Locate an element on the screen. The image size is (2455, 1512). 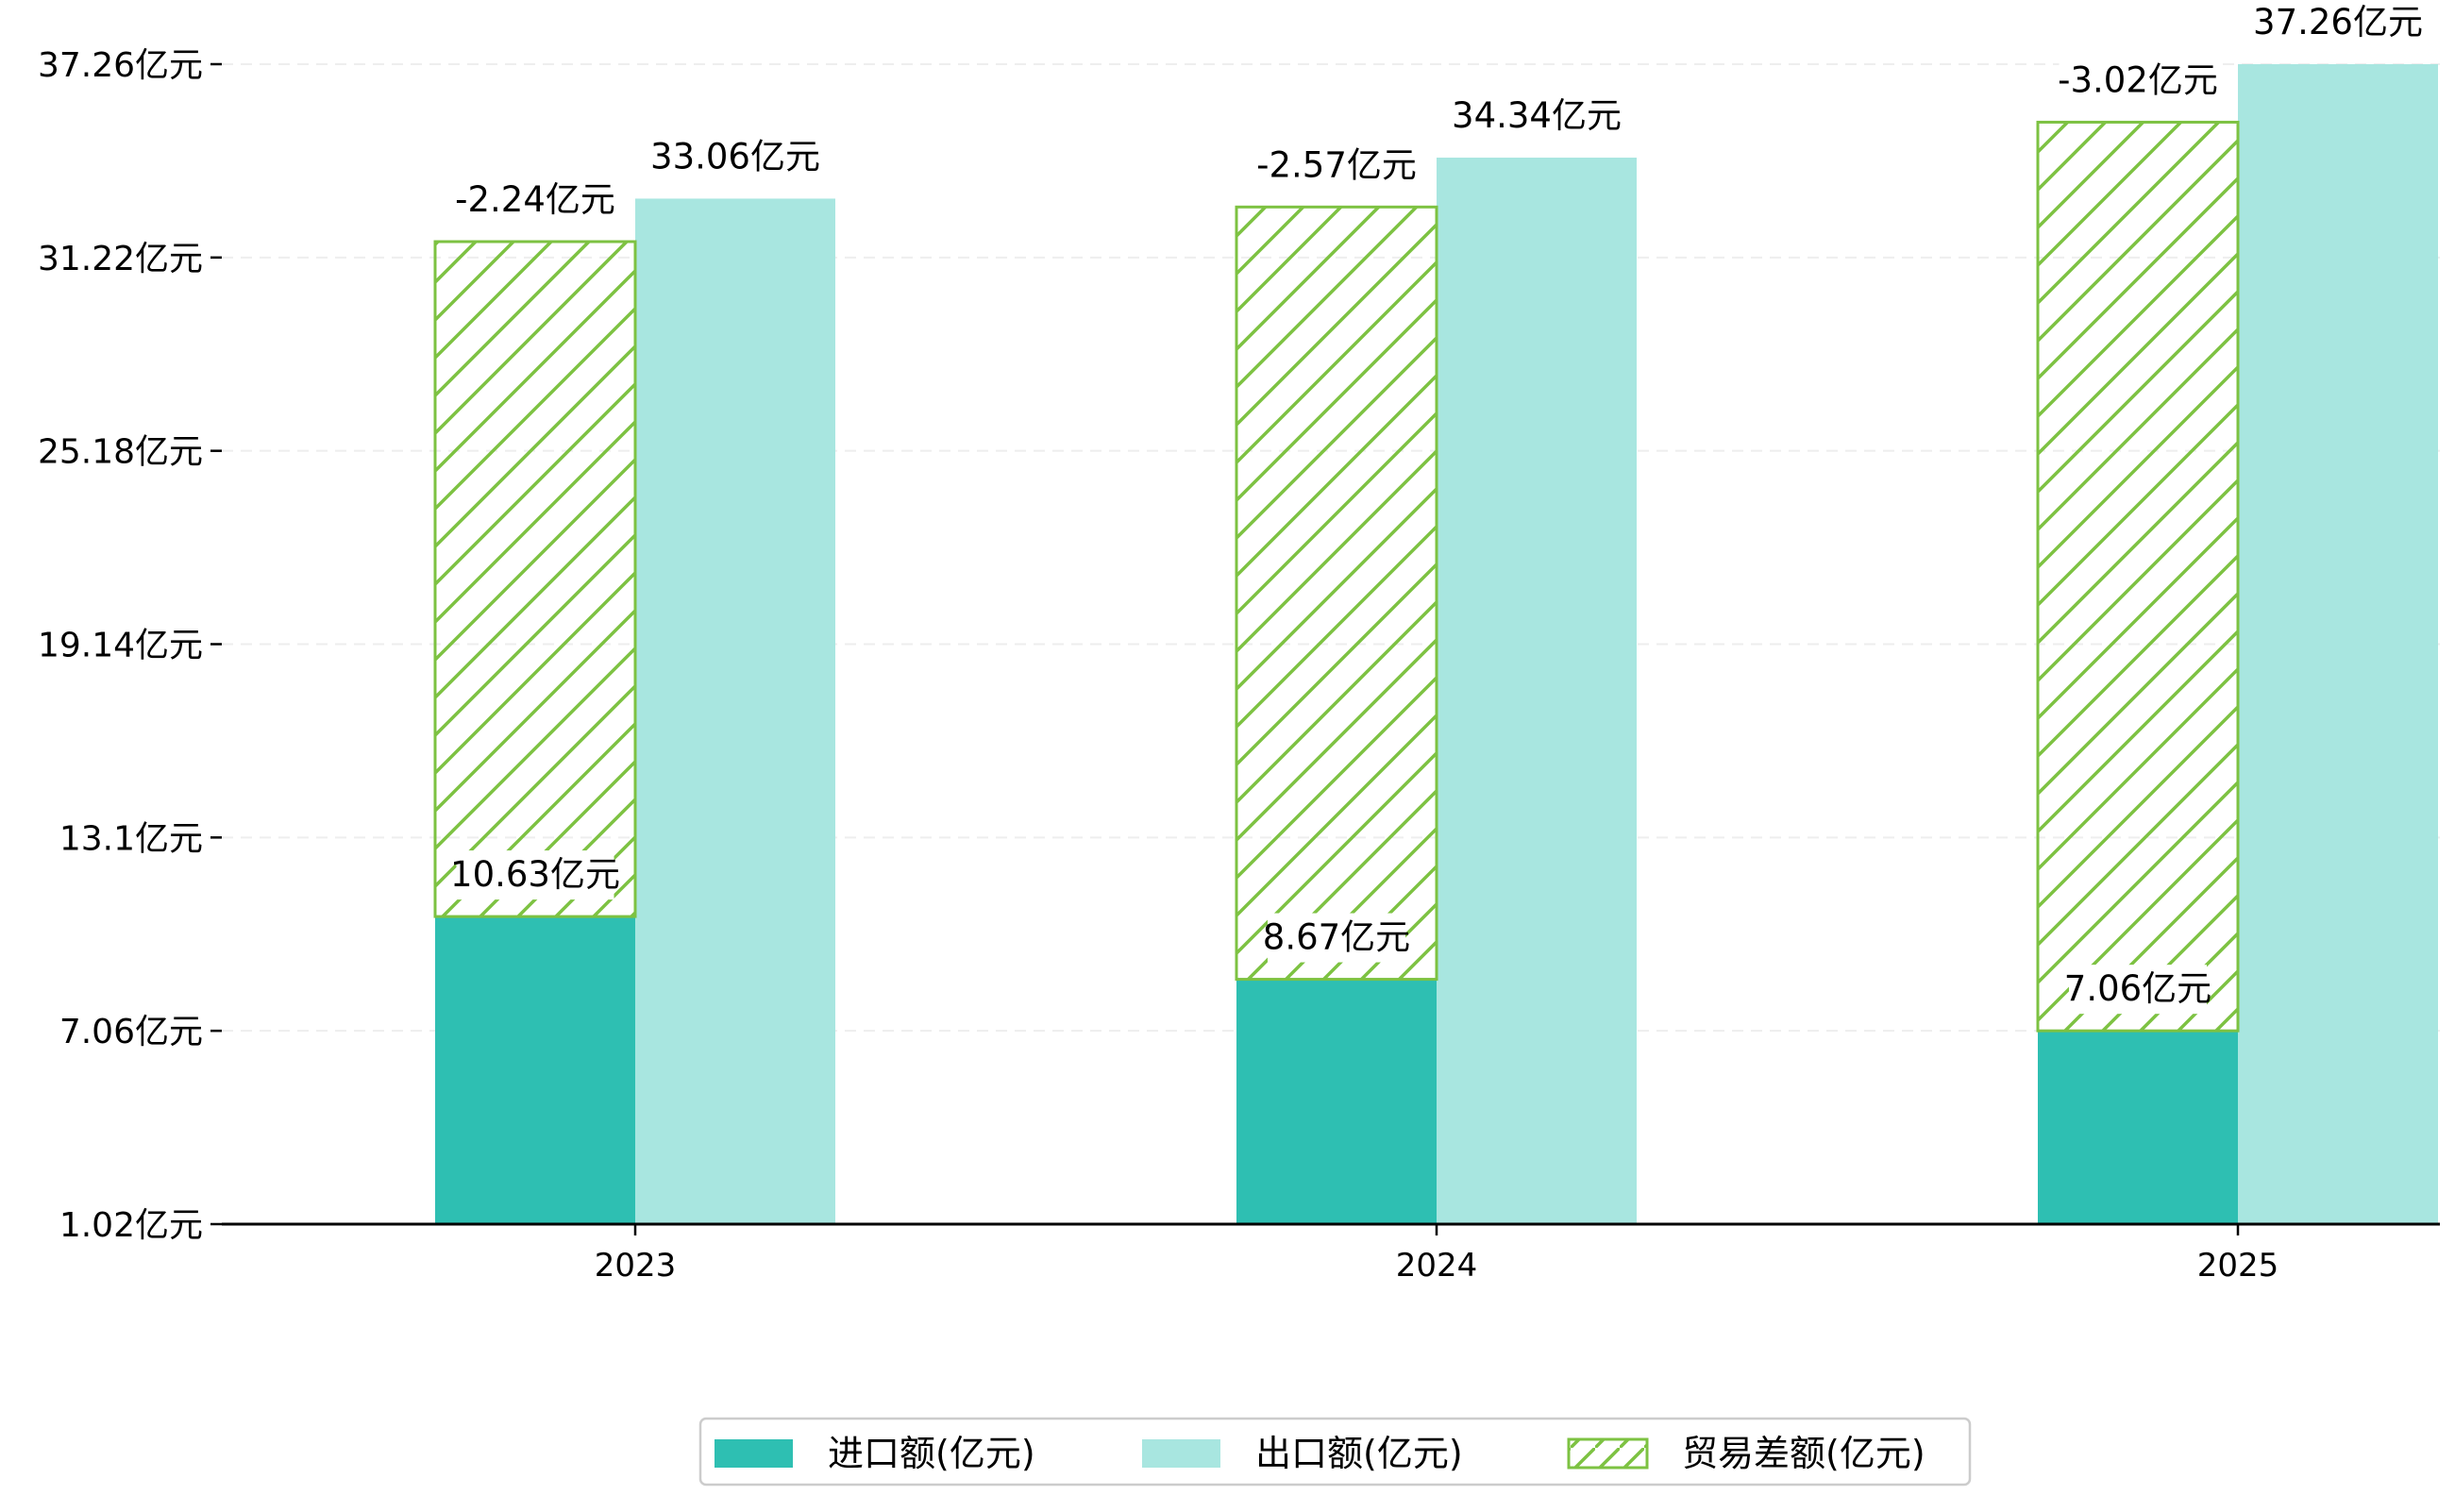
balance-data-label: -3.02亿元 is located at coordinates (2138, 79).